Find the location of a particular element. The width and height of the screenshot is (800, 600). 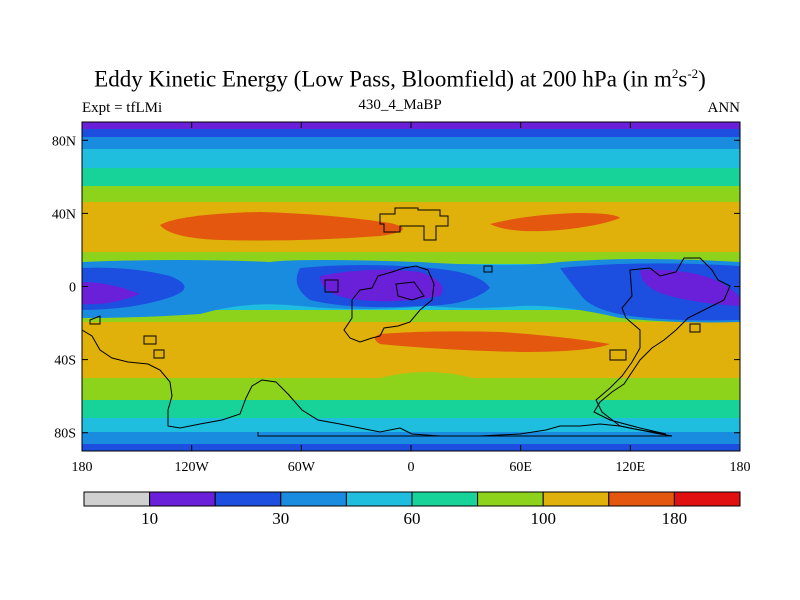

colorbar-label: 100 is located at coordinates (543, 518).